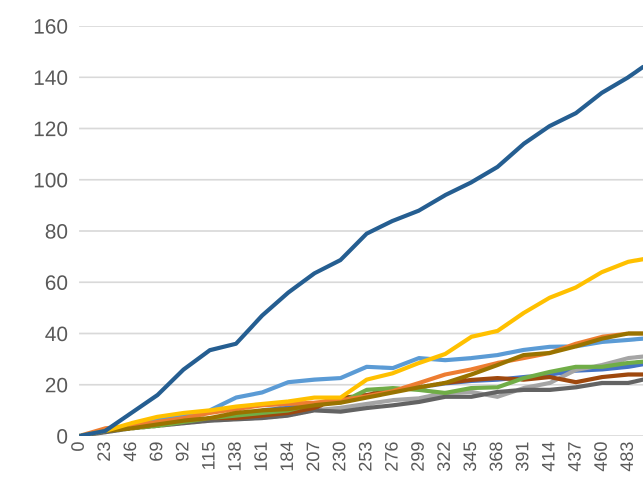  I want to click on x-tick-label: 230, so click(339, 456).